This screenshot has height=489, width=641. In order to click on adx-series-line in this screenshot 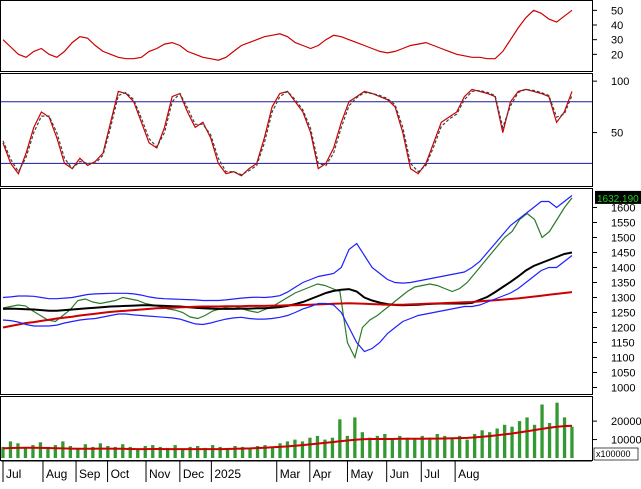, I will do `click(287, 35)`.